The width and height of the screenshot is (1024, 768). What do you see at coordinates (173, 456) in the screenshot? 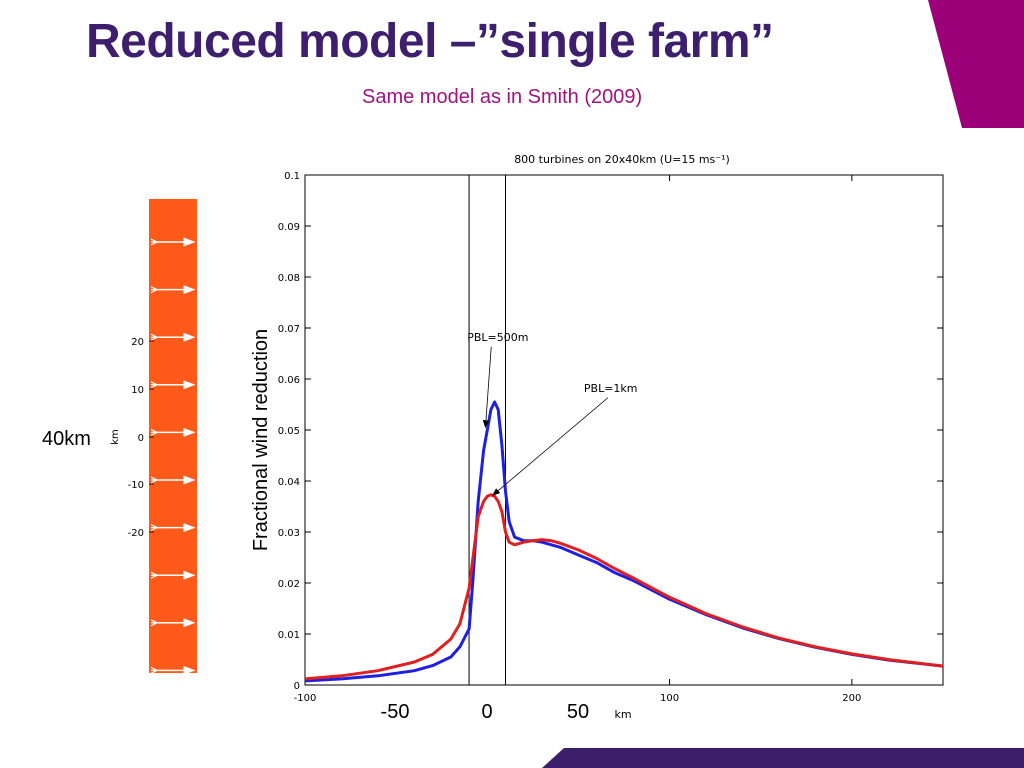
I see `wind-arrows` at bounding box center [173, 456].